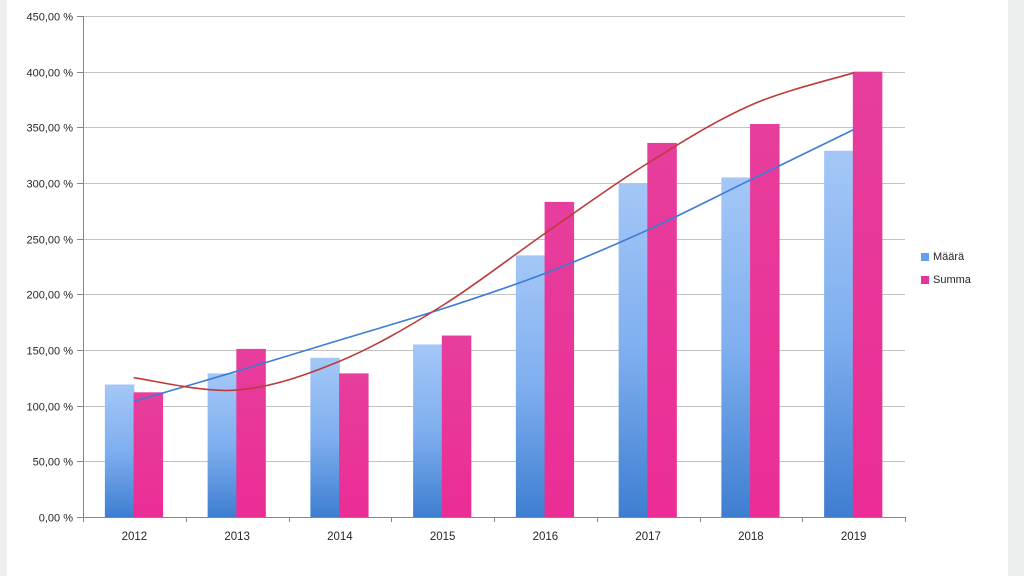  I want to click on y-axis-label: 450,00 %, so click(50, 18).